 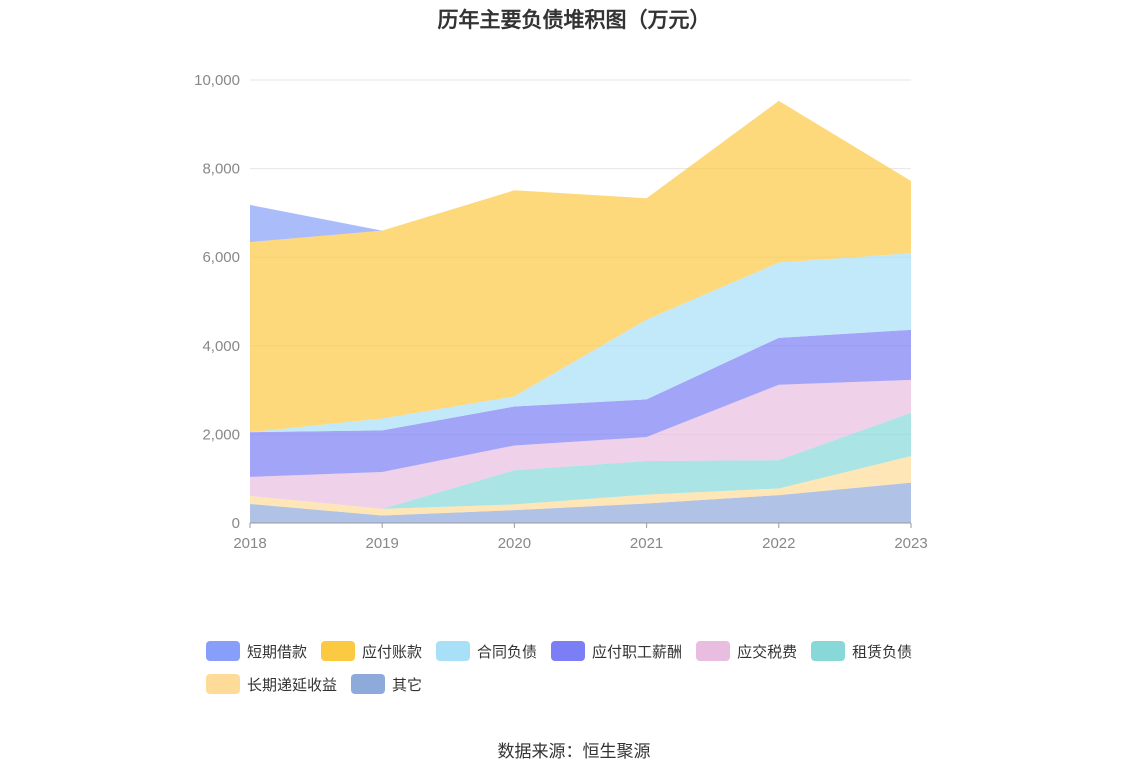 I want to click on legend-item-deferred-income: 长期递延收益, so click(x=271, y=684).